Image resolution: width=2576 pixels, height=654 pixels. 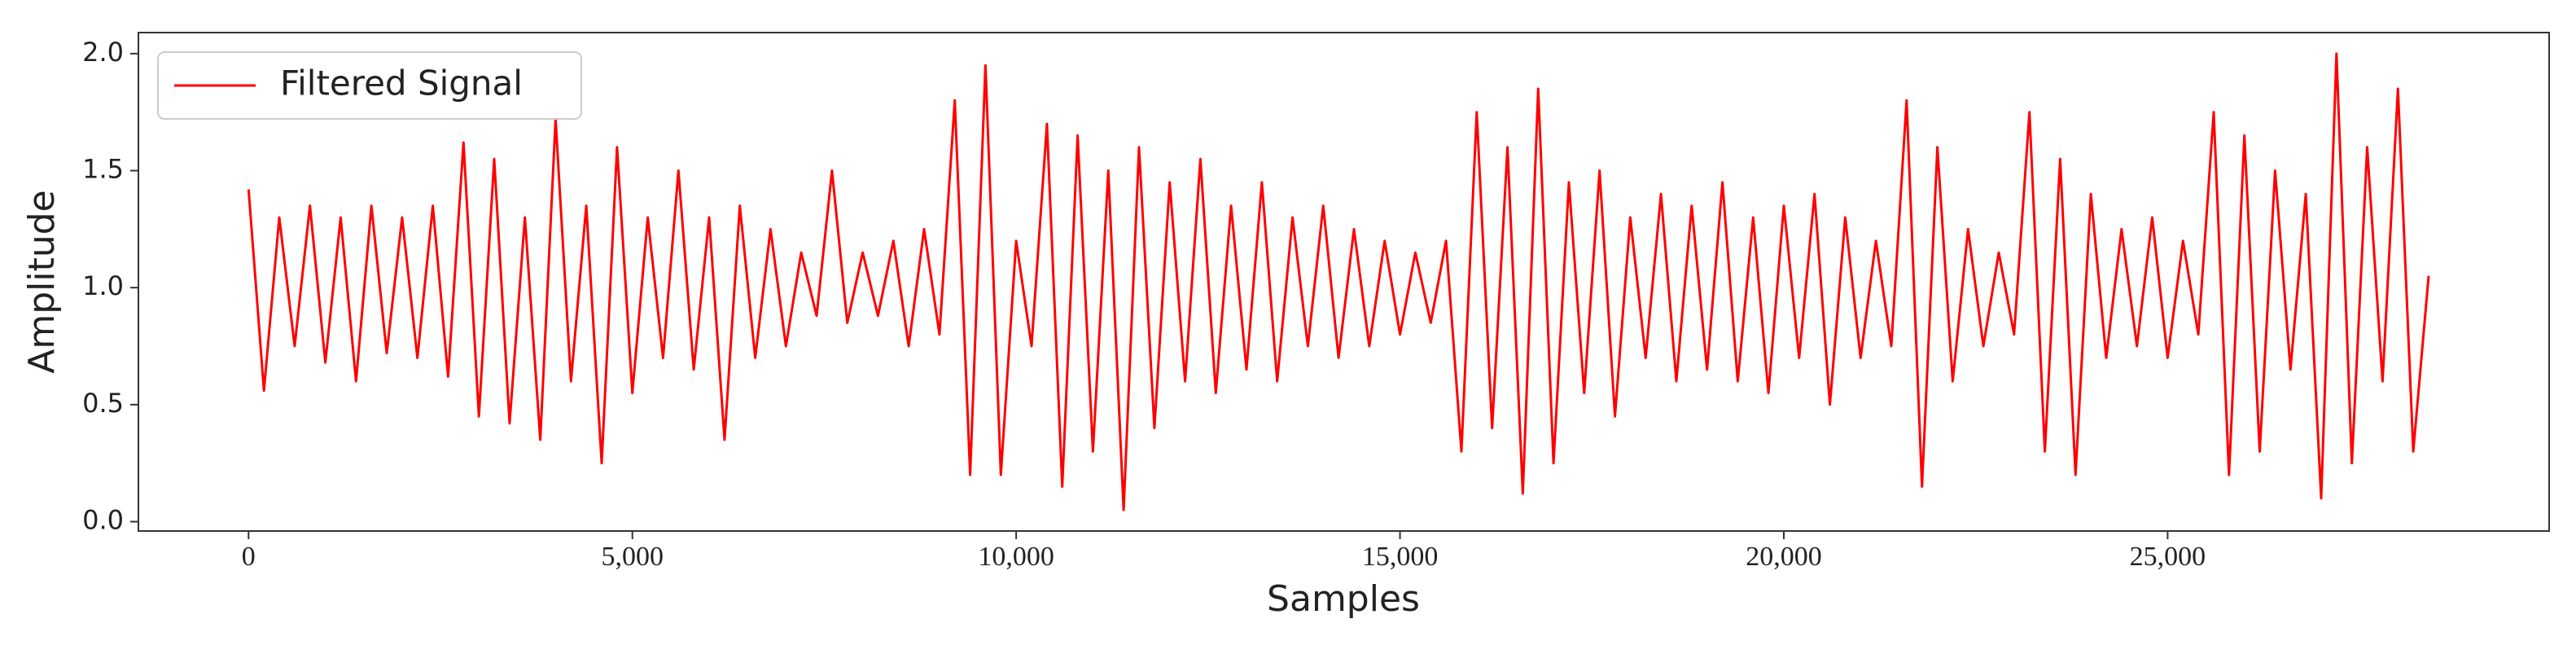 I want to click on y-axis-label: Amplitude, so click(x=42, y=281).